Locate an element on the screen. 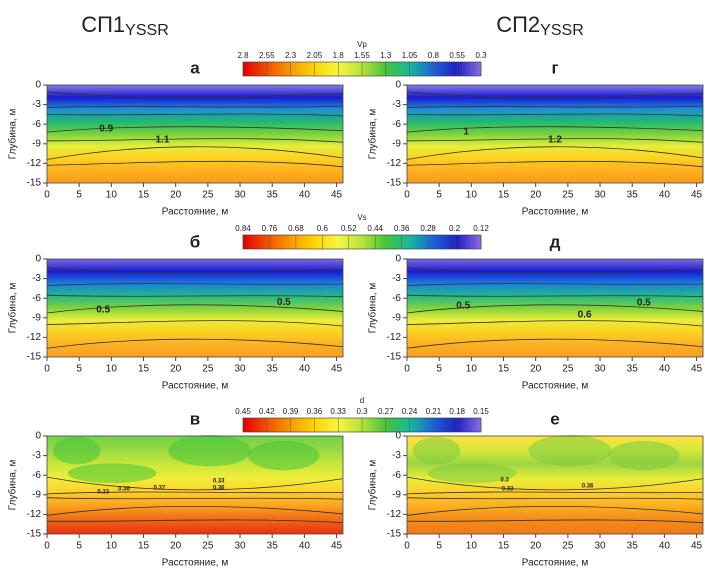 Image resolution: width=705 pixels, height=577 pixels. colorbar-tick-label: 0.3 is located at coordinates (362, 411).